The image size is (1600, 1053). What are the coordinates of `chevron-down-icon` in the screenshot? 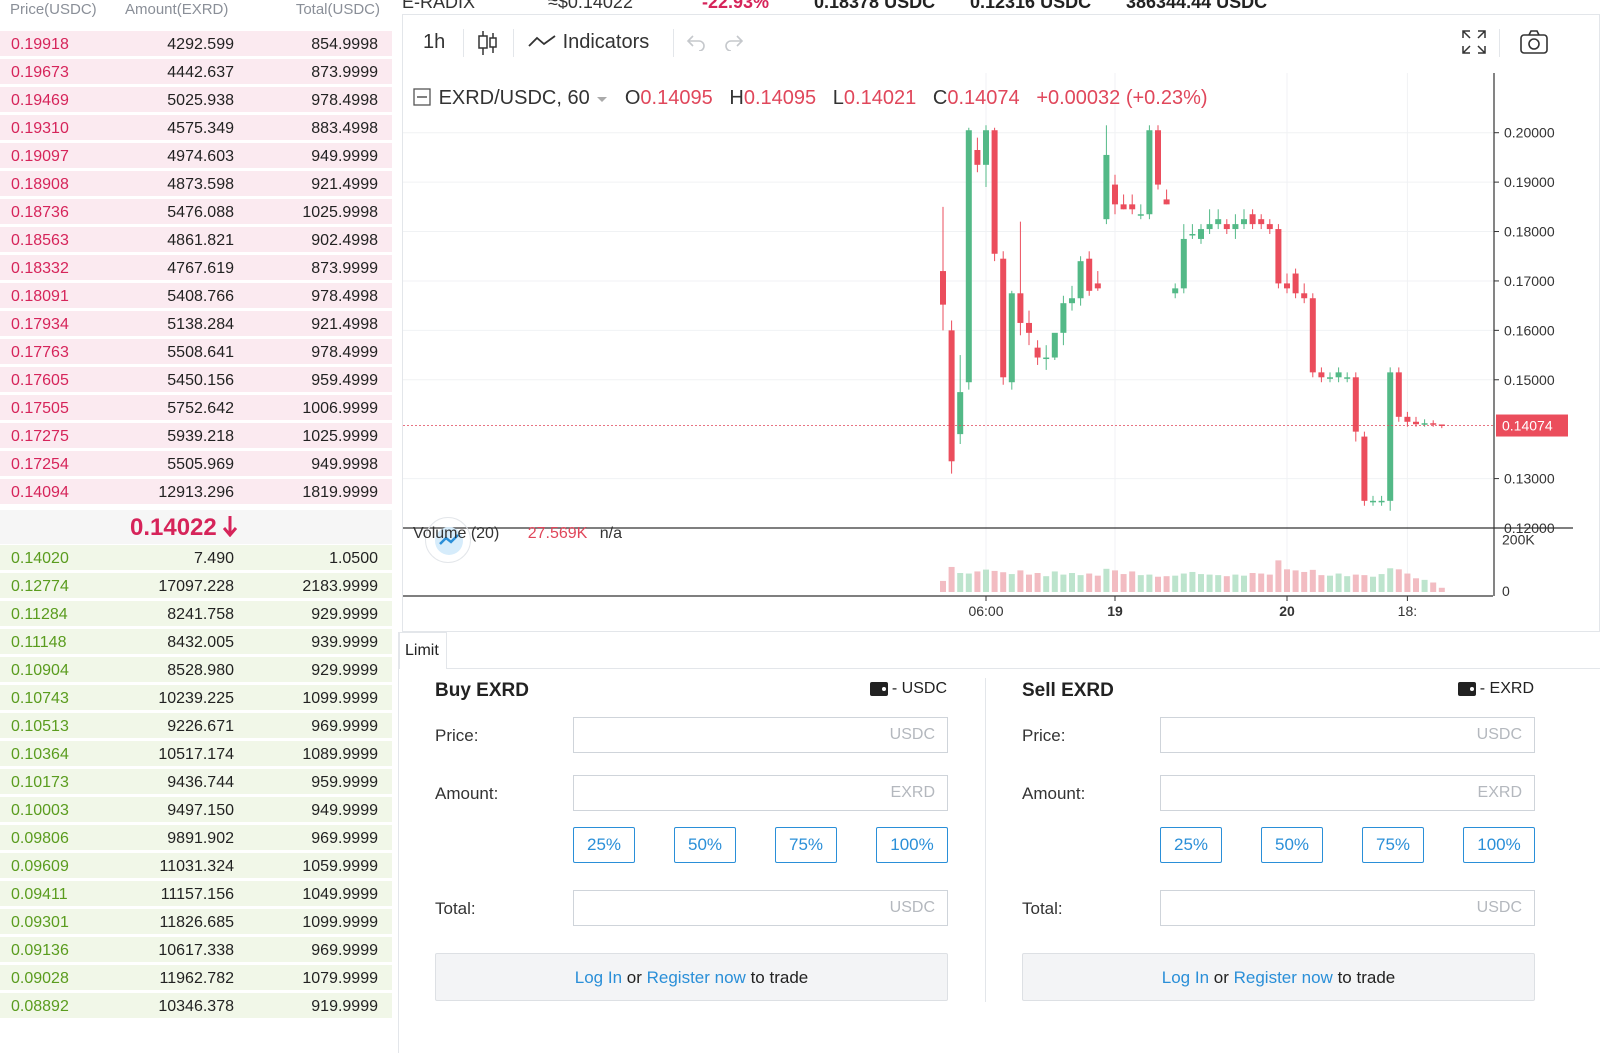 It's located at (602, 99).